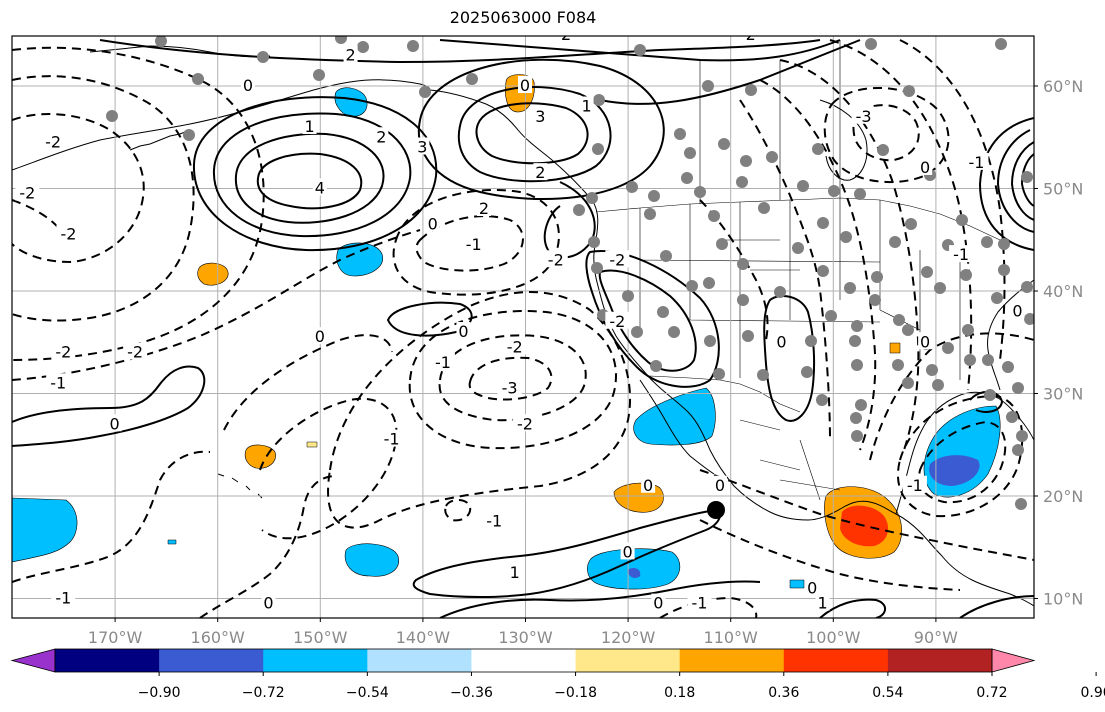 The width and height of the screenshot is (1105, 712). What do you see at coordinates (836, 660) in the screenshot?
I see `colorbar-segment` at bounding box center [836, 660].